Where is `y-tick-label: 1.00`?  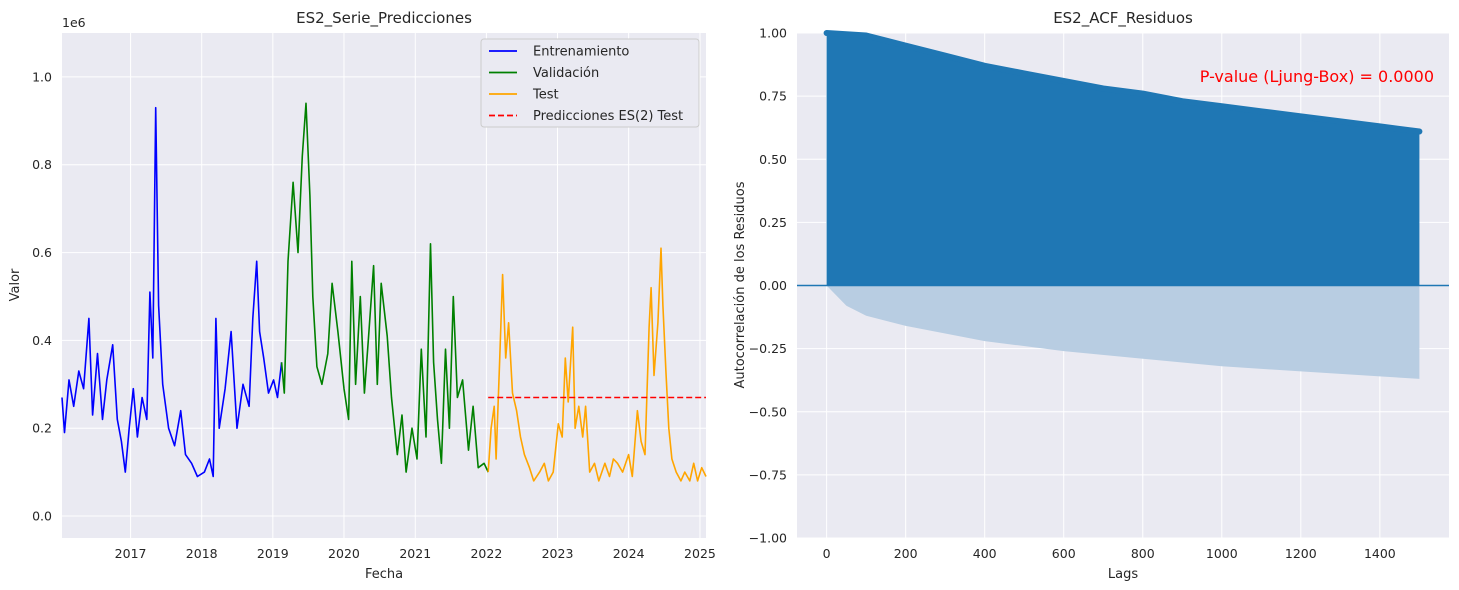 y-tick-label: 1.00 is located at coordinates (773, 33).